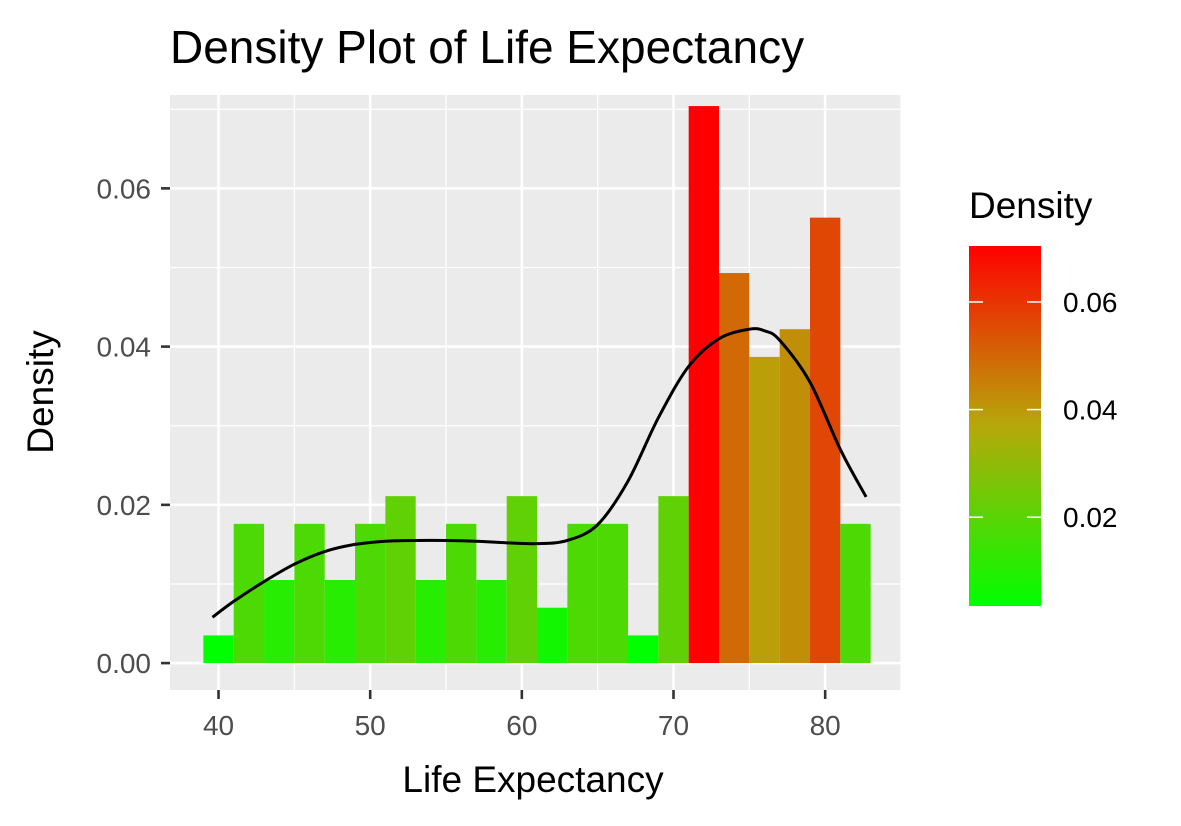 This screenshot has height=826, width=1181. Describe the element at coordinates (218, 725) in the screenshot. I see `x-tick-label: 40` at that location.